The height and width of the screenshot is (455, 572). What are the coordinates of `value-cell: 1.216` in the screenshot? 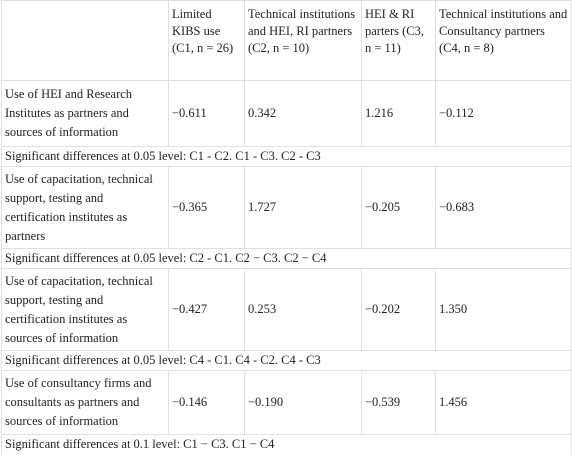 It's located at (398, 113).